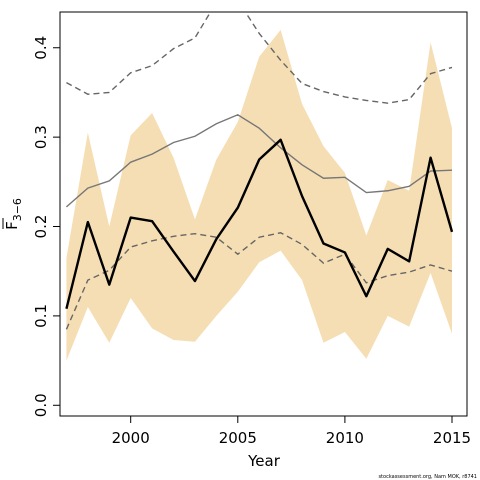 This screenshot has height=480, width=480. I want to click on x-tick-label: 2000, so click(131, 438).